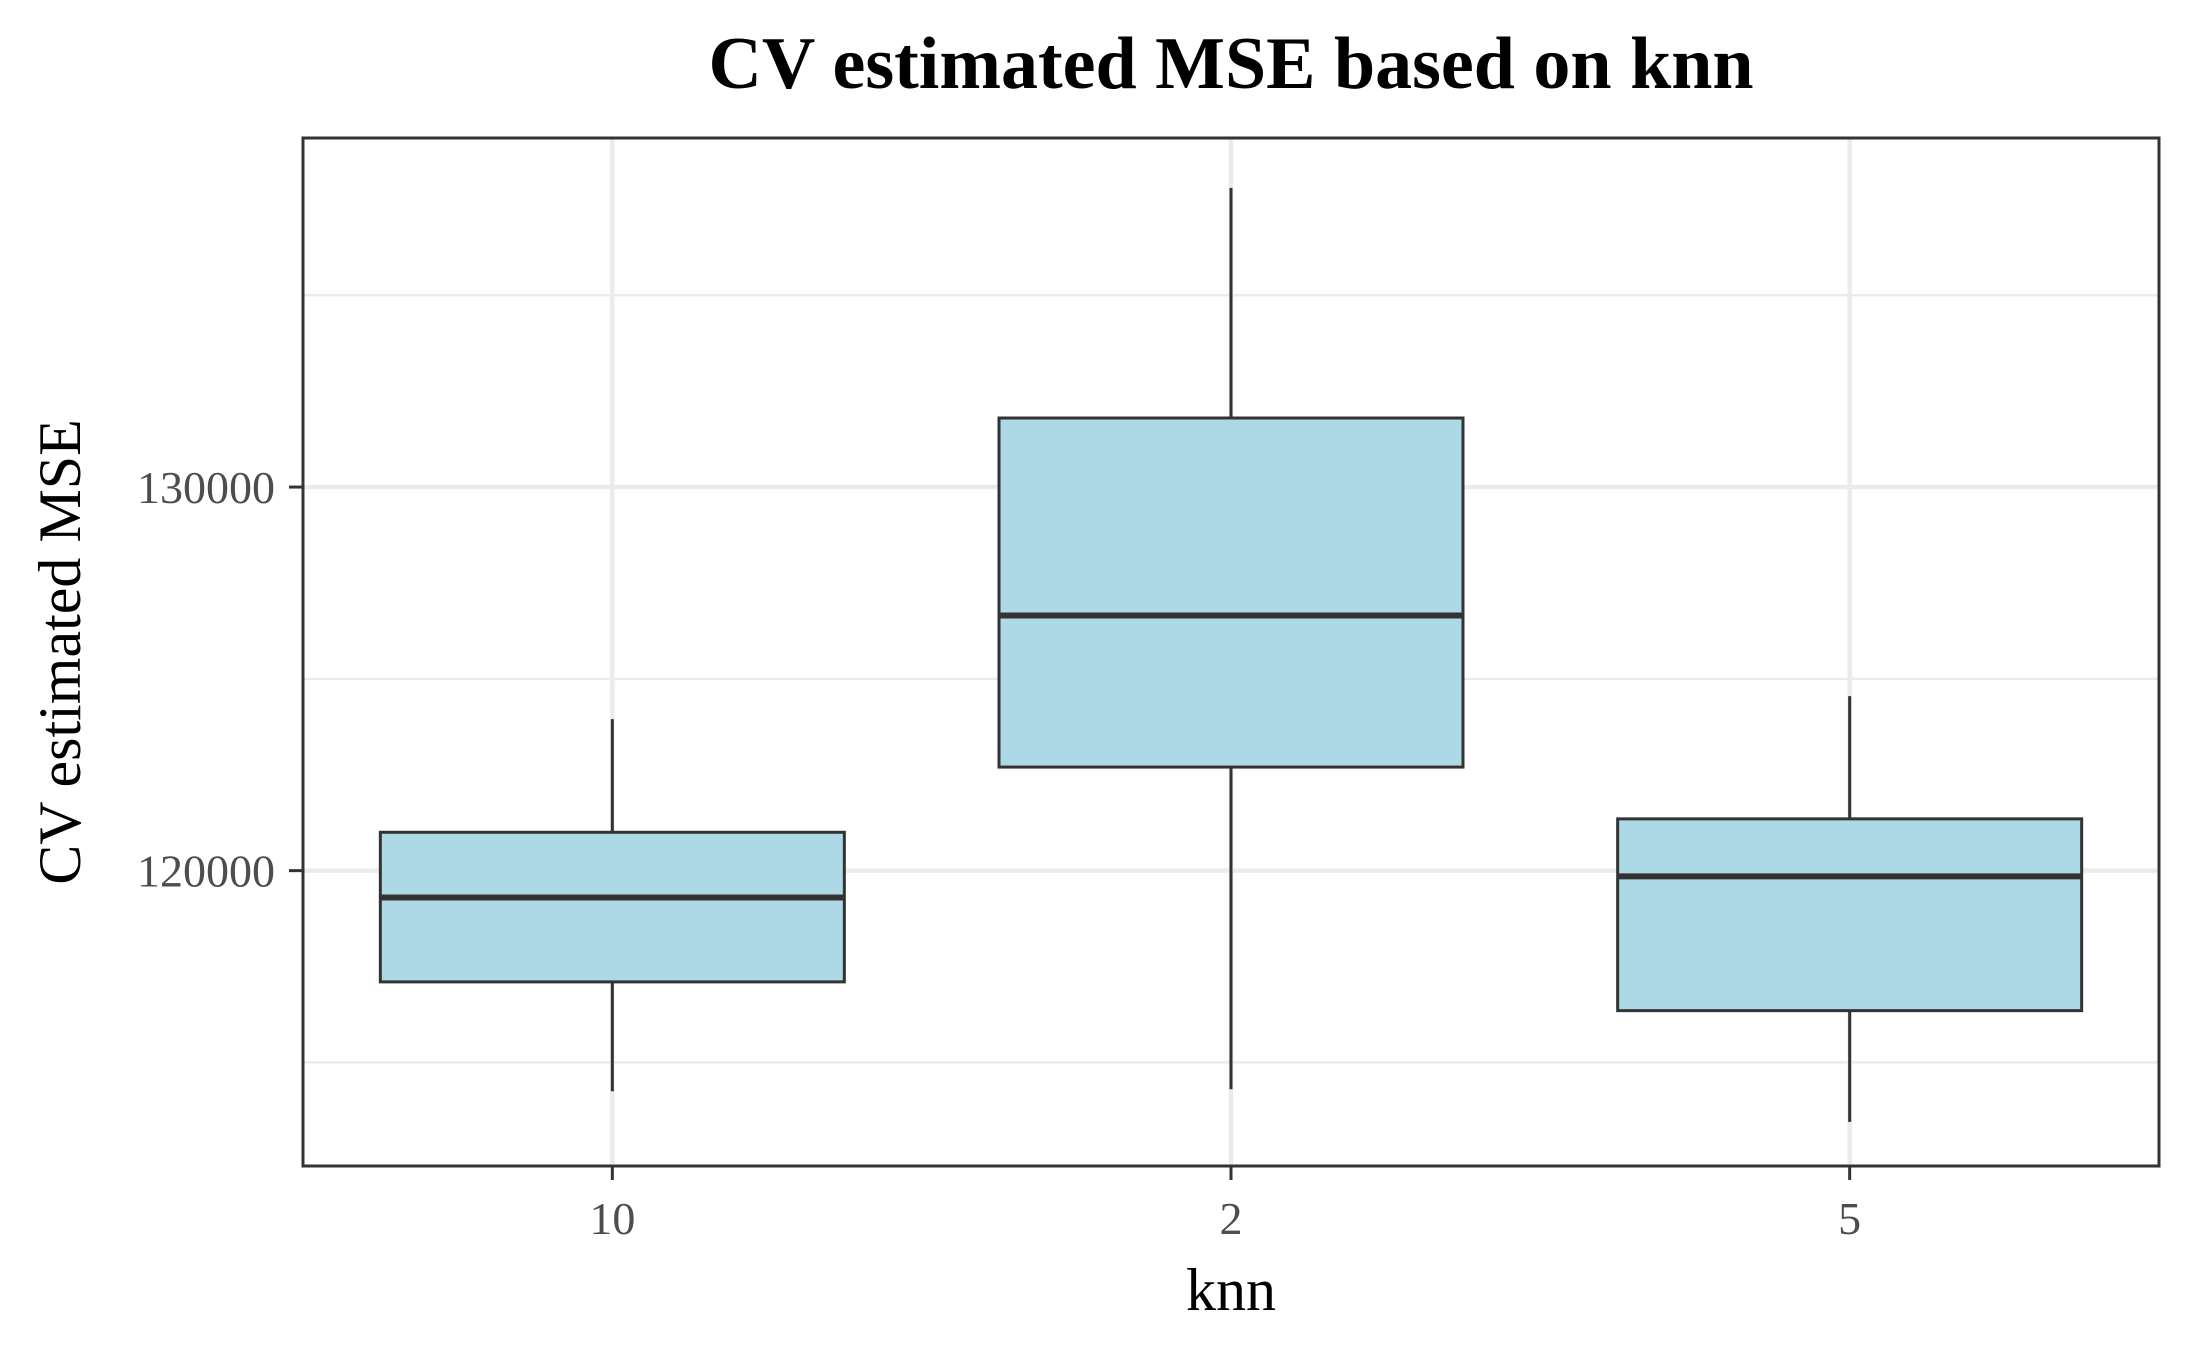 The image size is (2187, 1350). Describe the element at coordinates (60, 652) in the screenshot. I see `y-axis-label: CV estimated MSE` at that location.